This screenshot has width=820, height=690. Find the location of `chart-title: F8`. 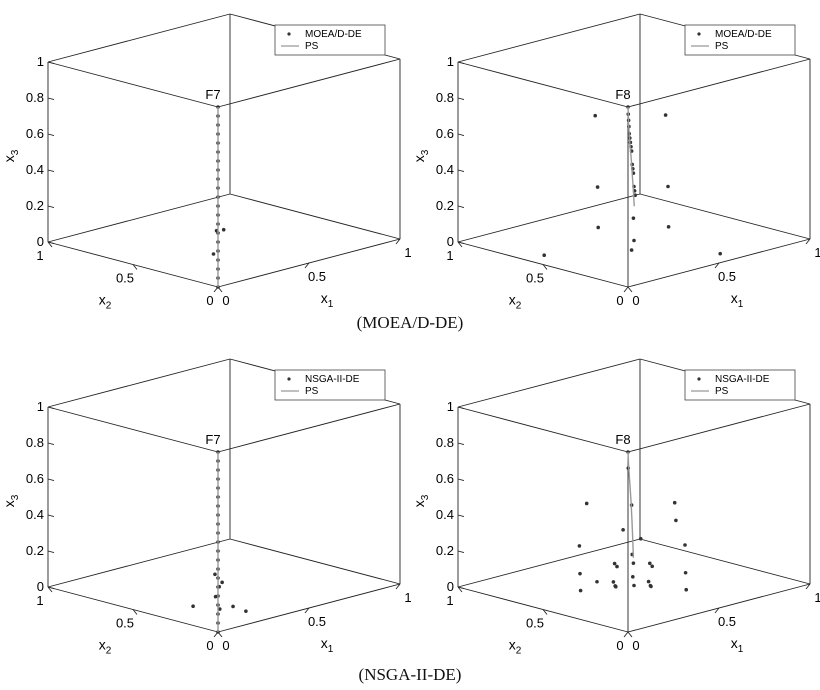

chart-title: F8 is located at coordinates (622, 439).